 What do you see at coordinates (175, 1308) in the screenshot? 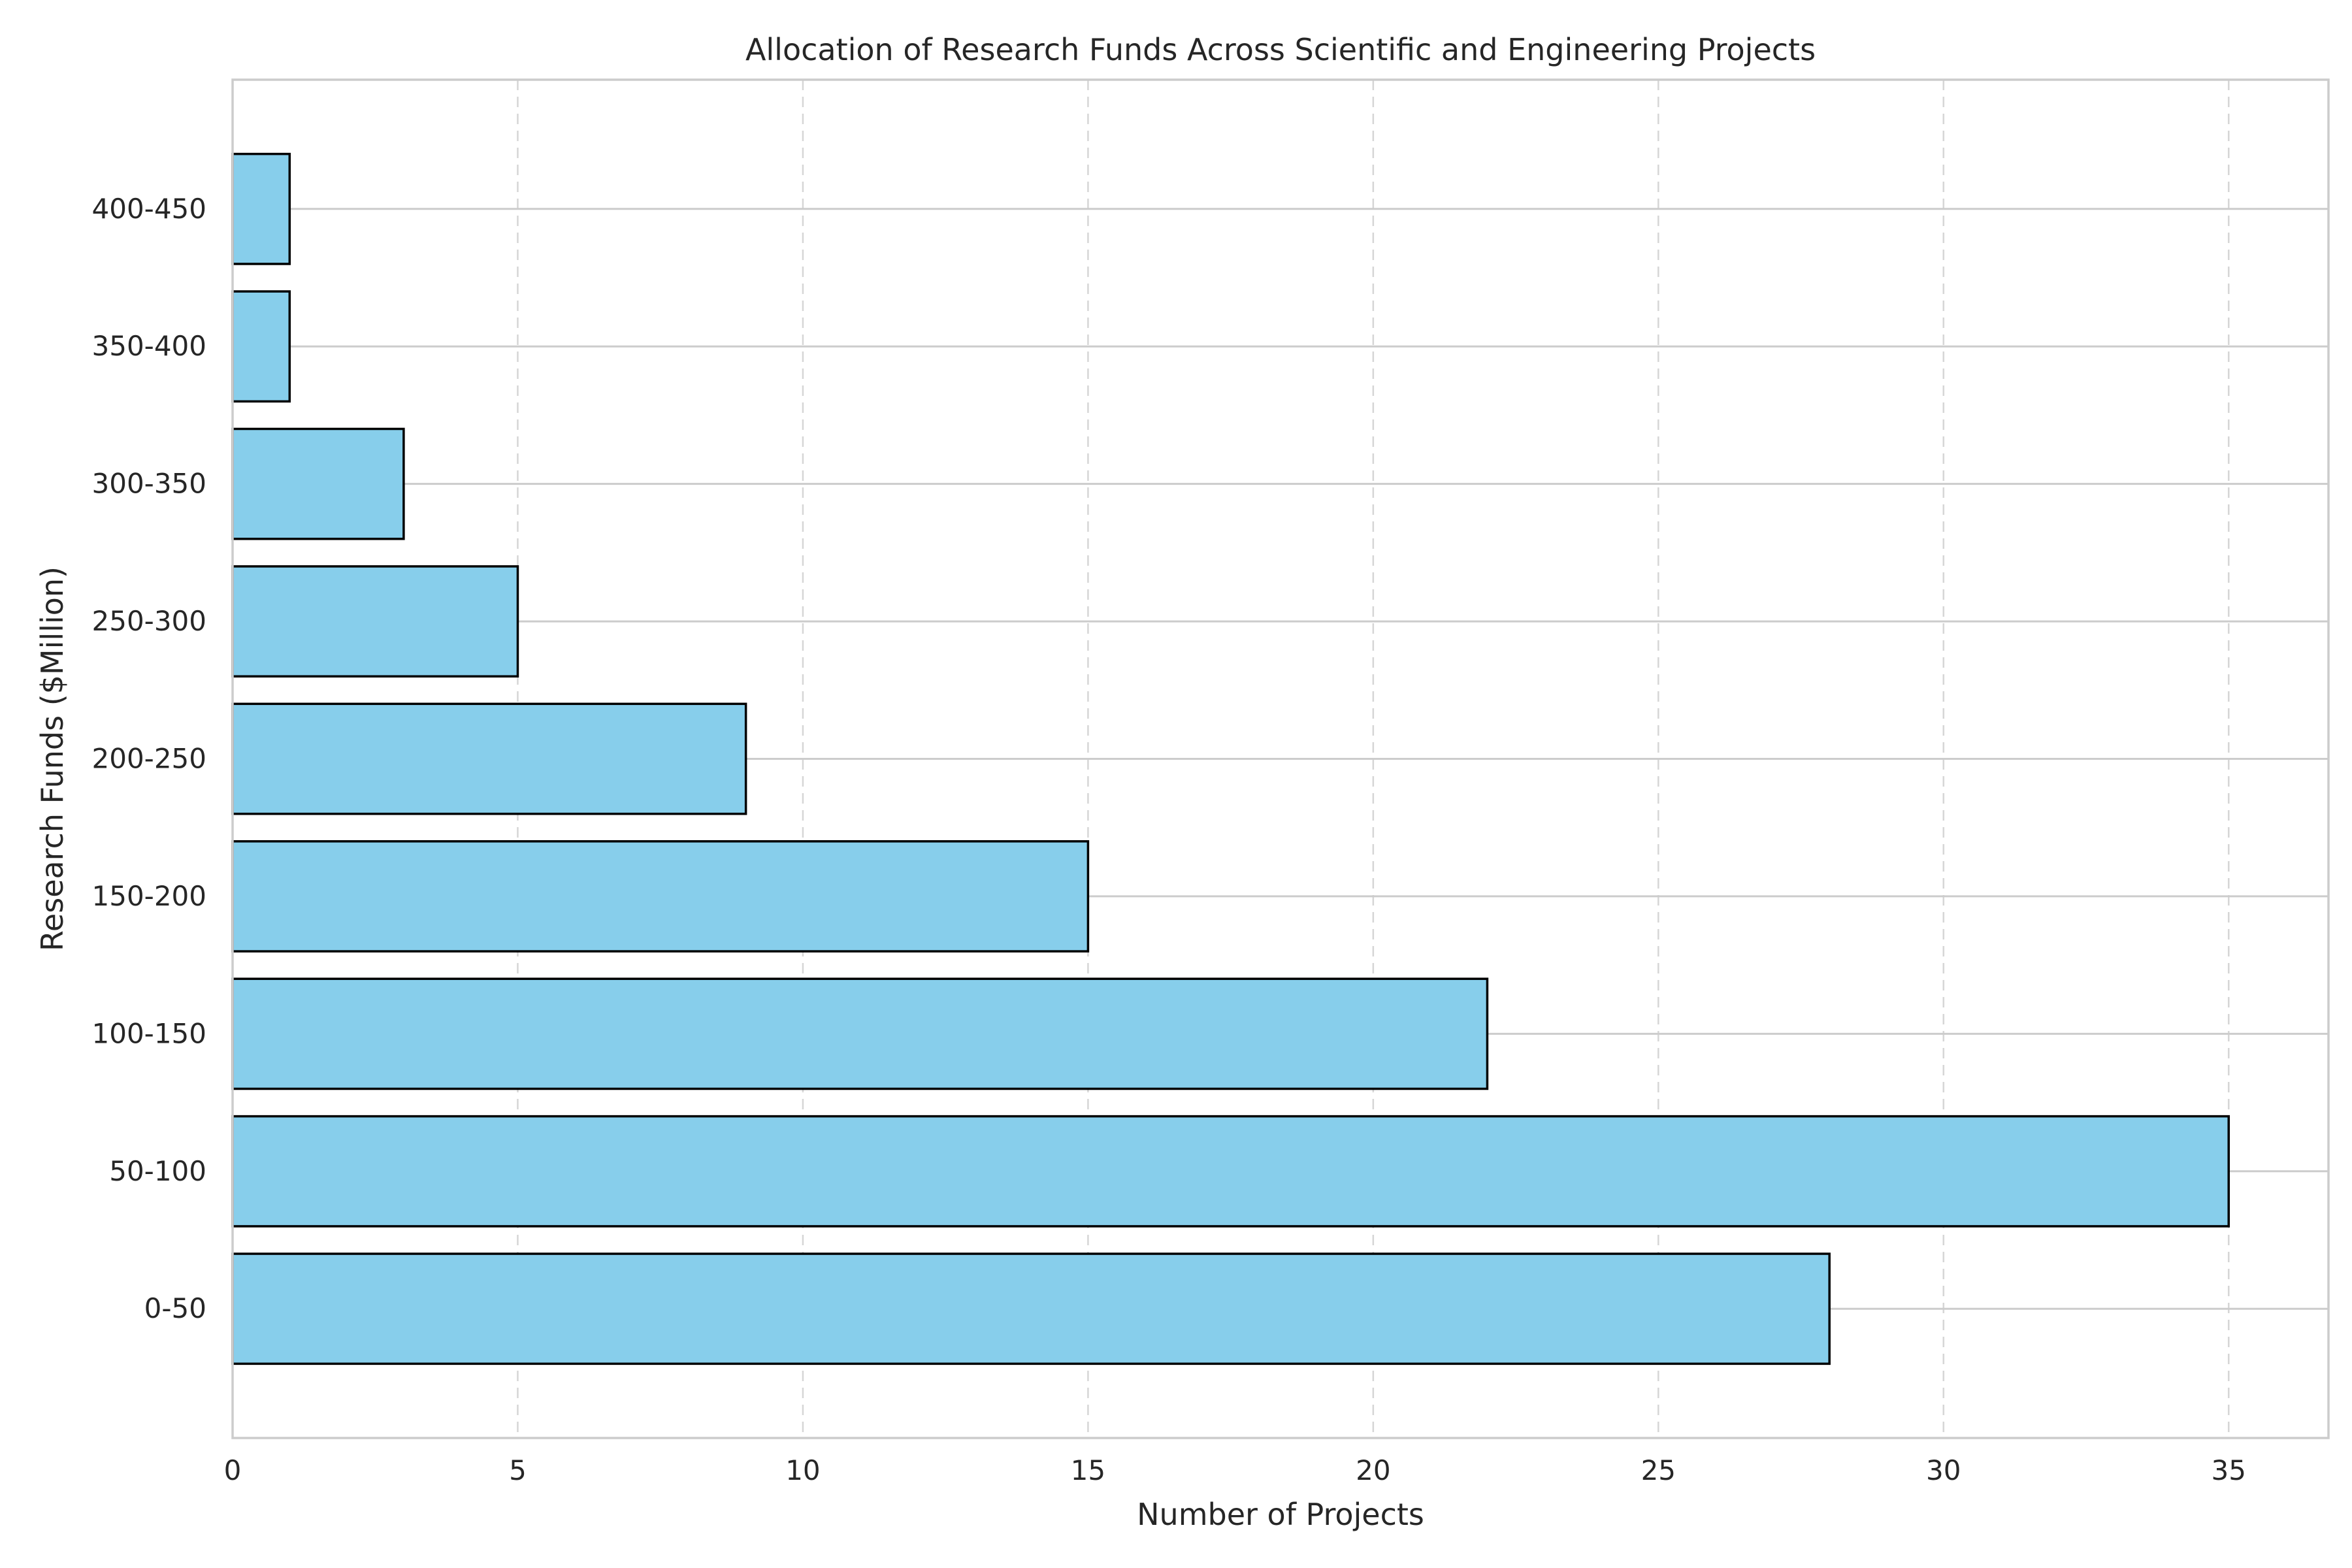
I see `y-tick-label: 0-50` at bounding box center [175, 1308].